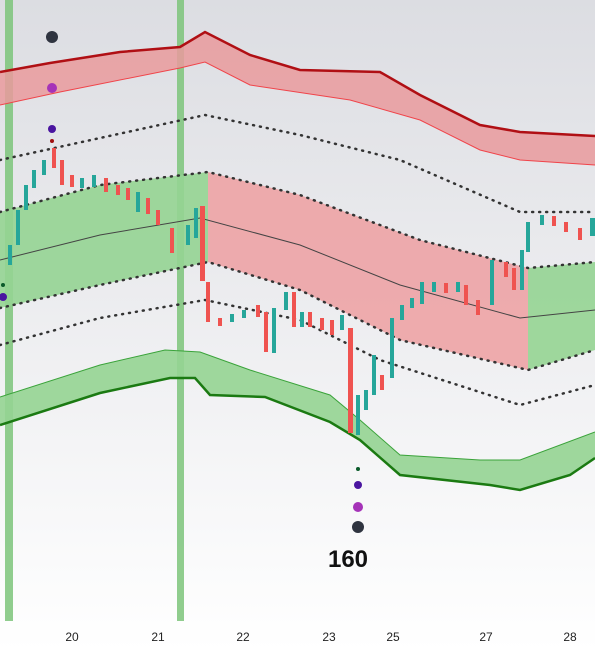 The width and height of the screenshot is (595, 651). I want to click on x-tick-label: 20, so click(72, 637).